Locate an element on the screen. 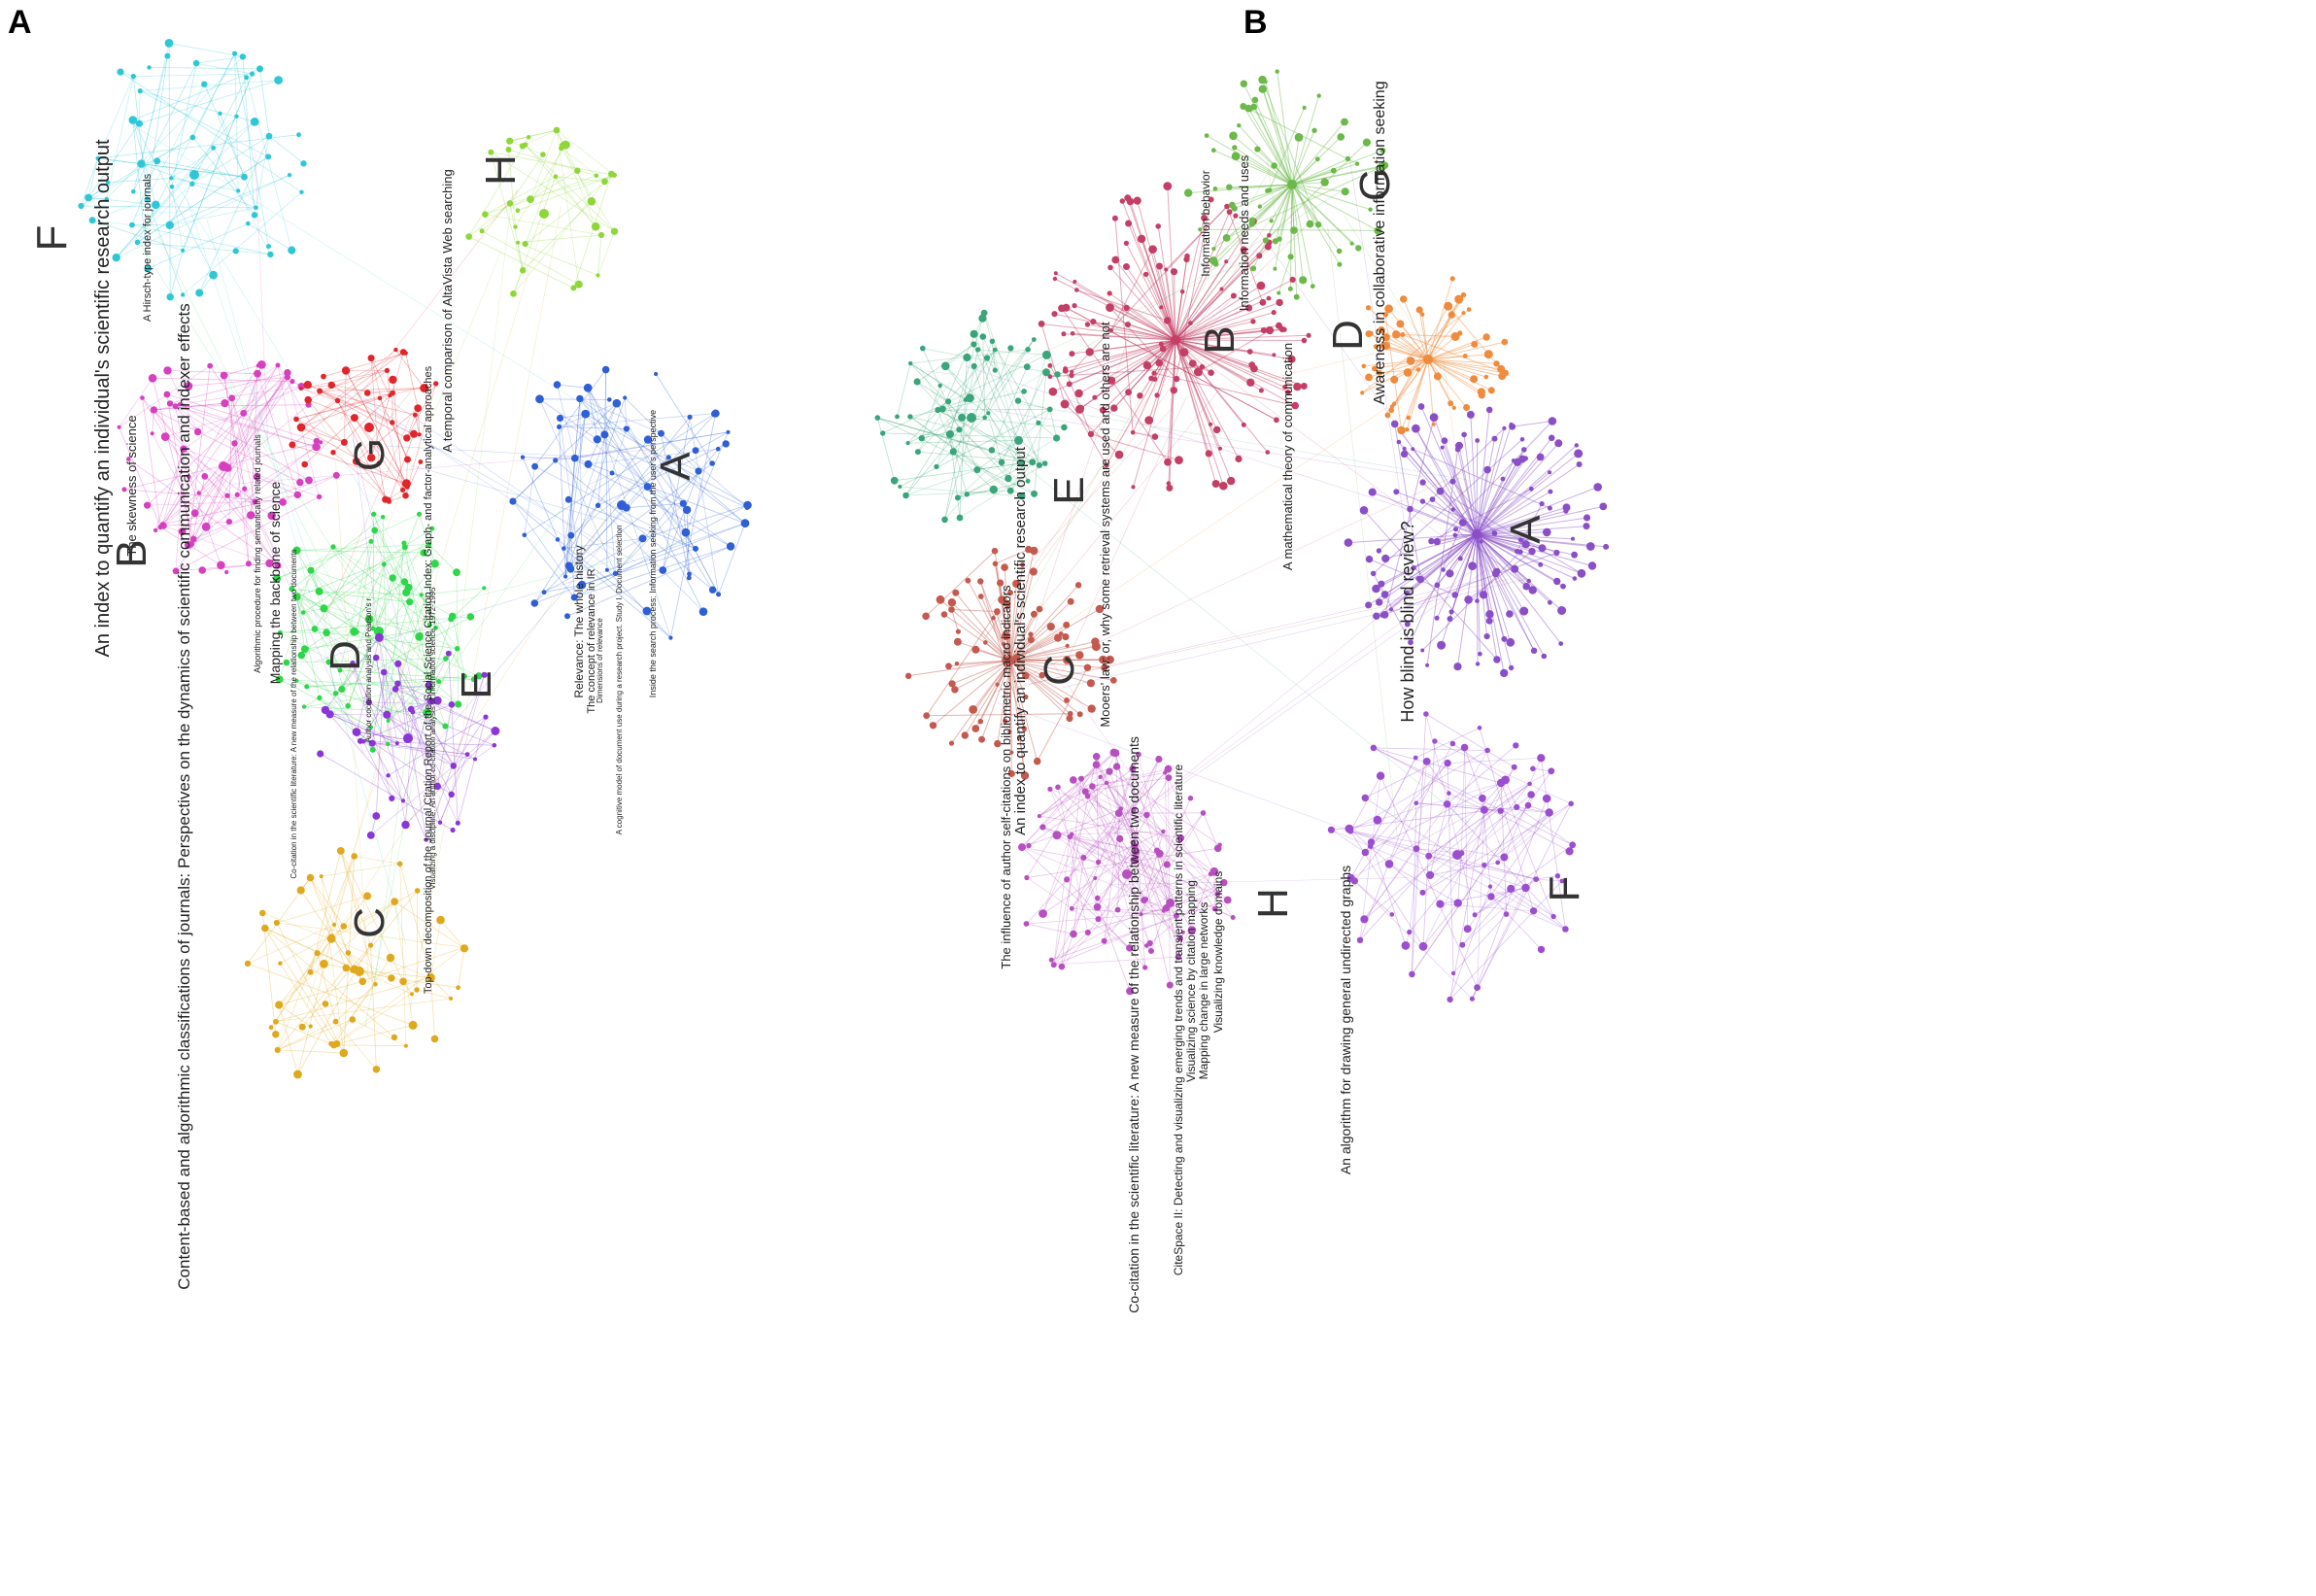 The width and height of the screenshot is (2316, 1596). edge-a-d is located at coordinates (418, 609).